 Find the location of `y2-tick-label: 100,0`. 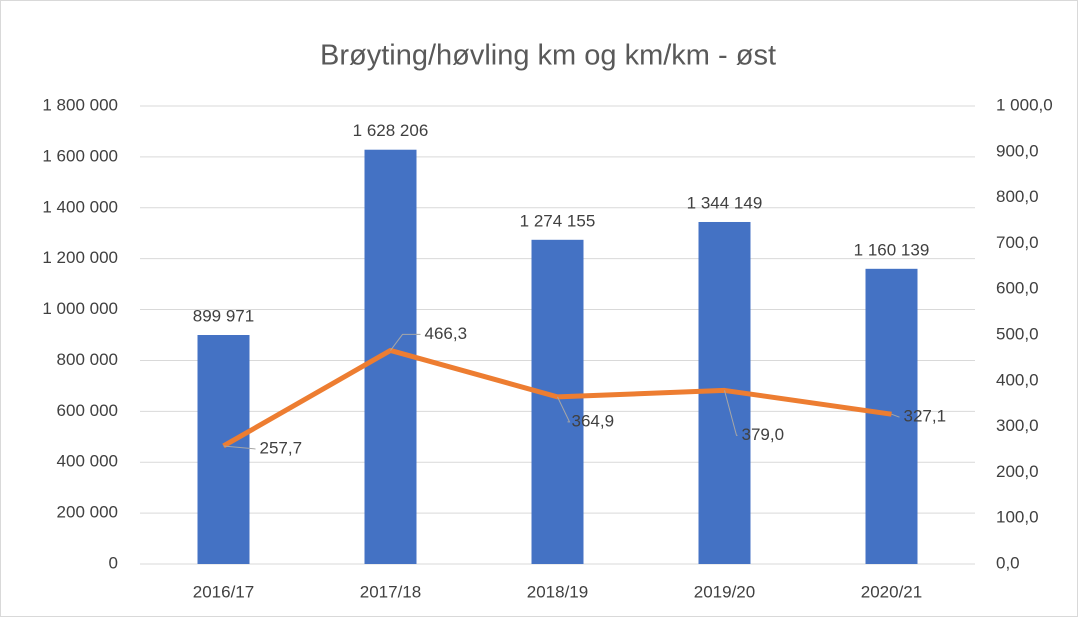

y2-tick-label: 100,0 is located at coordinates (1017, 517).